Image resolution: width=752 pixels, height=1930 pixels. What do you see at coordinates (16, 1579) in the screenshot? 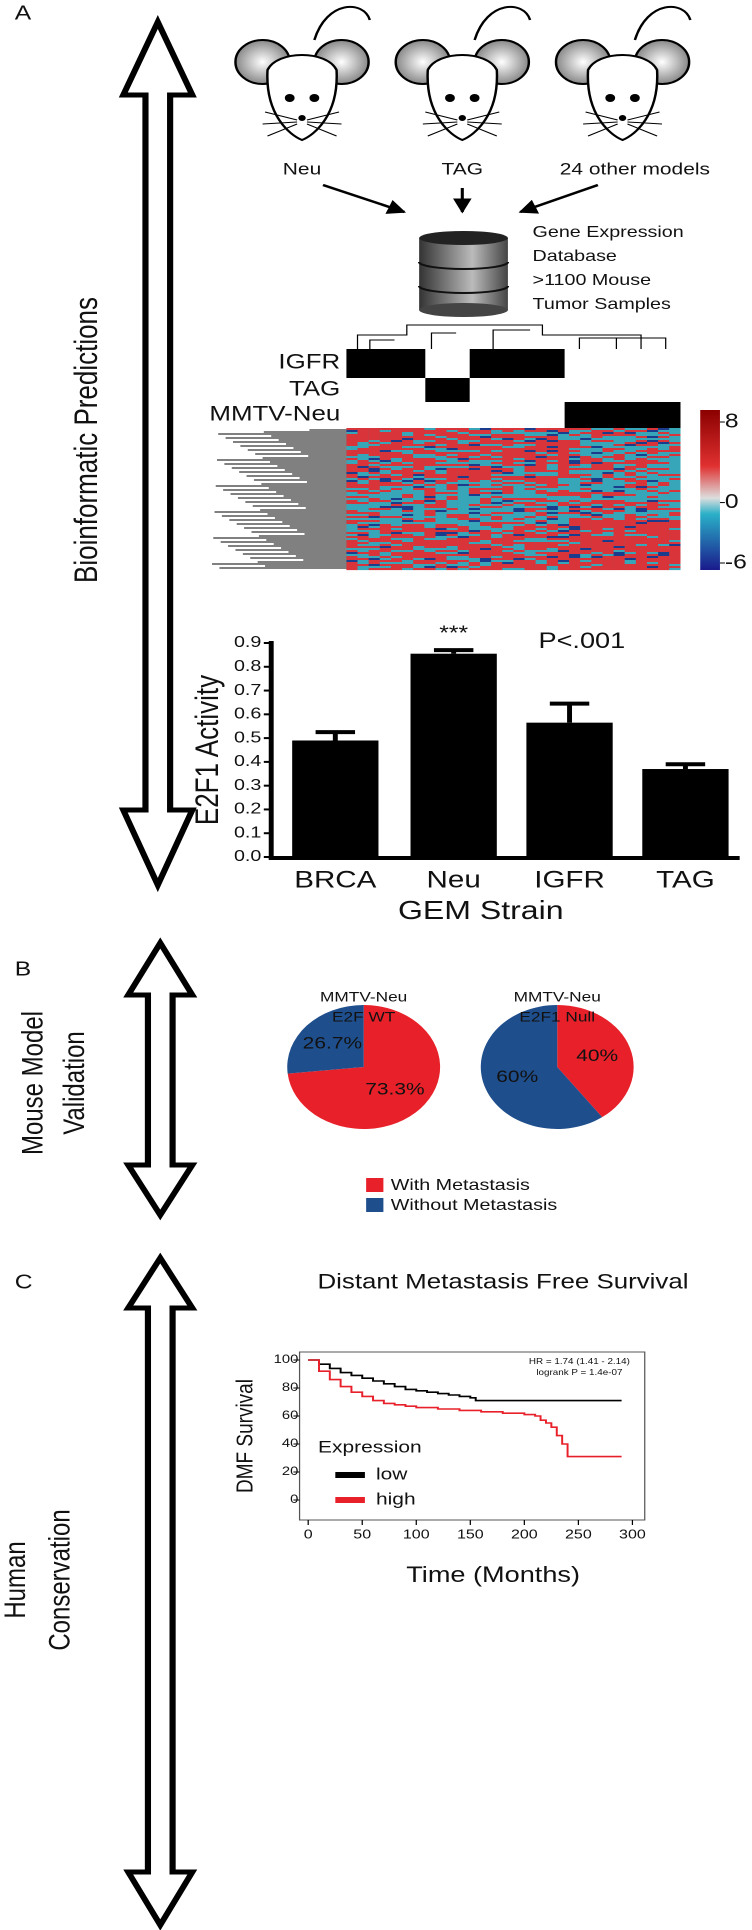
I see `side-label: Human` at bounding box center [16, 1579].